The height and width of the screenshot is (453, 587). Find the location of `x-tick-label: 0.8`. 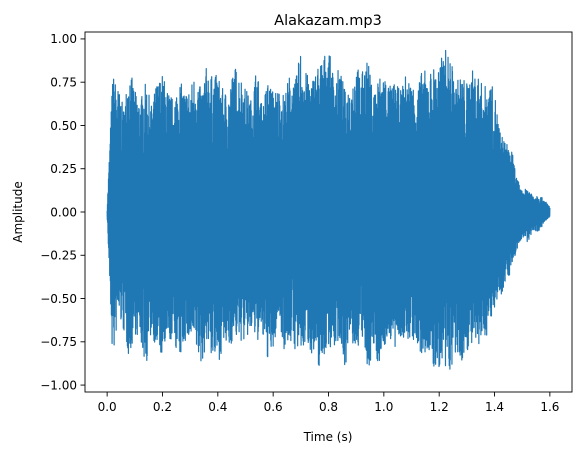

x-tick-label: 0.8 is located at coordinates (328, 407).